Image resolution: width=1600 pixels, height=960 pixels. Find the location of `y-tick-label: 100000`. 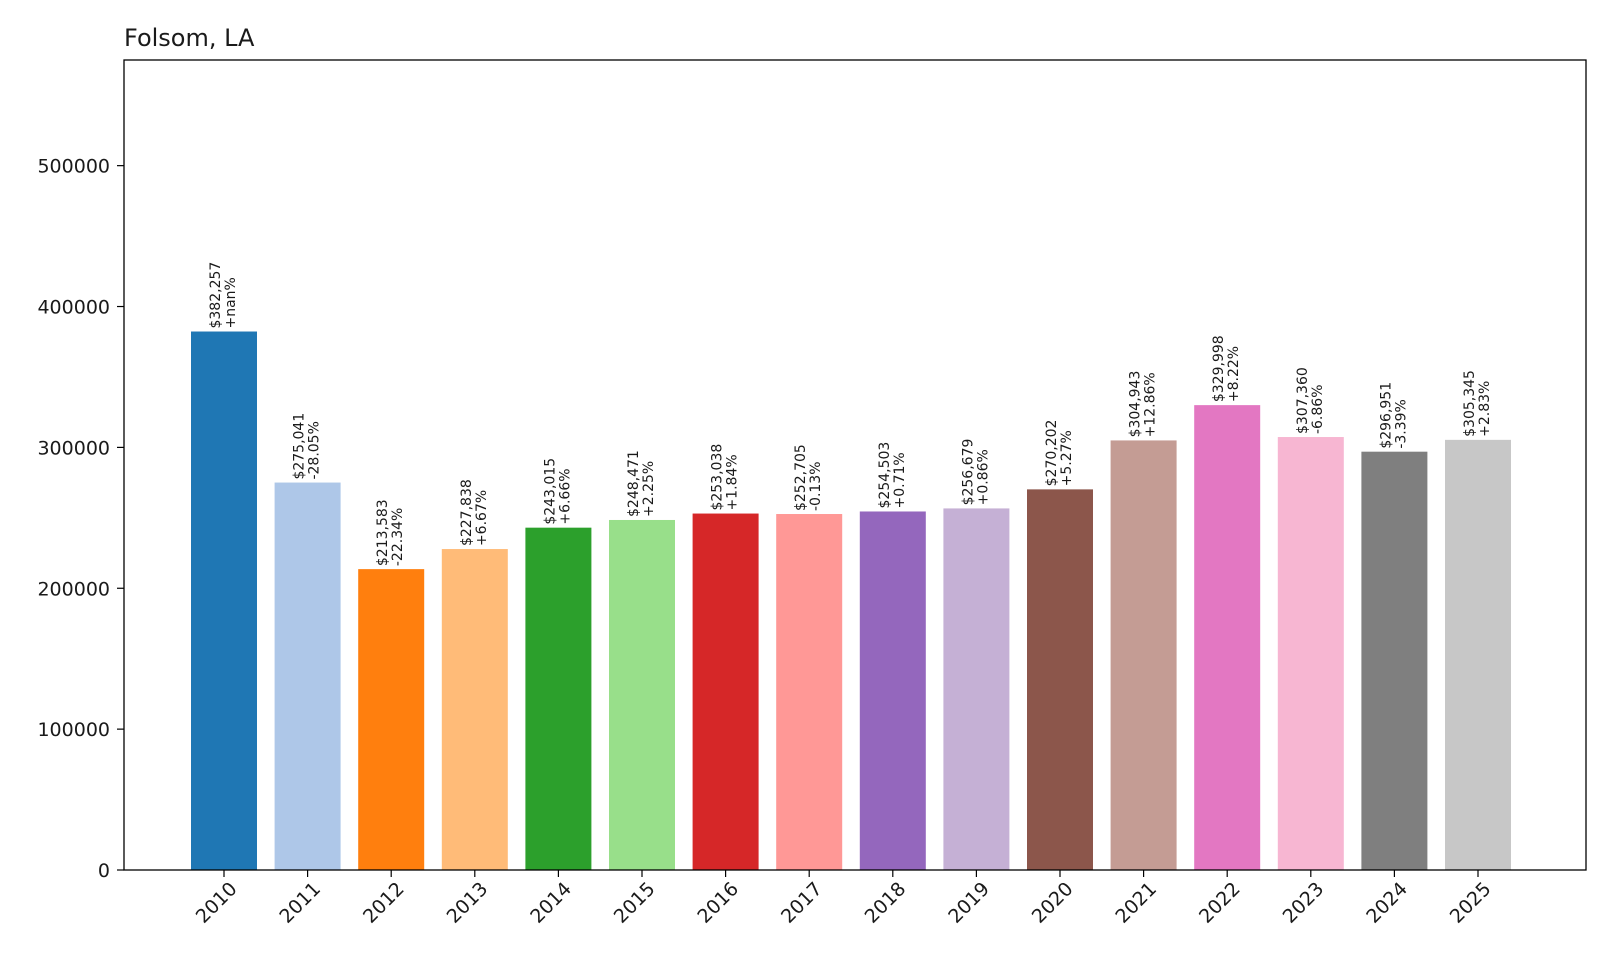

y-tick-label: 100000 is located at coordinates (73, 730).